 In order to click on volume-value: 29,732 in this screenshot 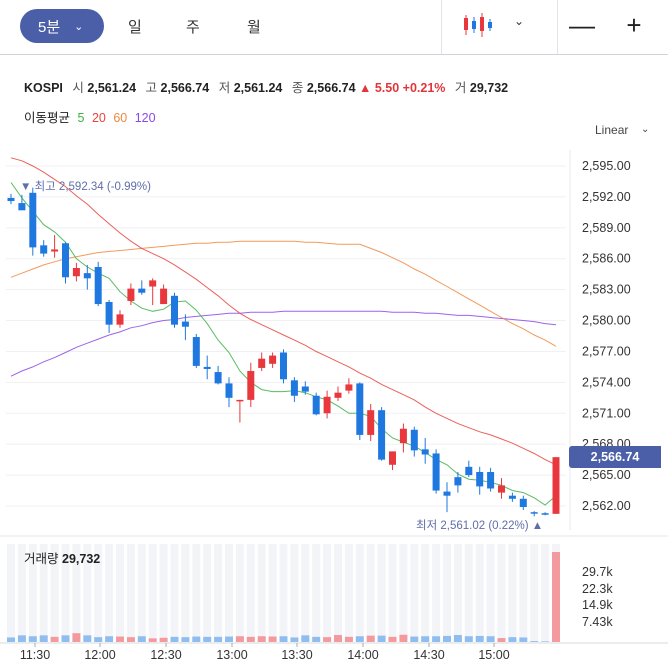, I will do `click(489, 88)`.